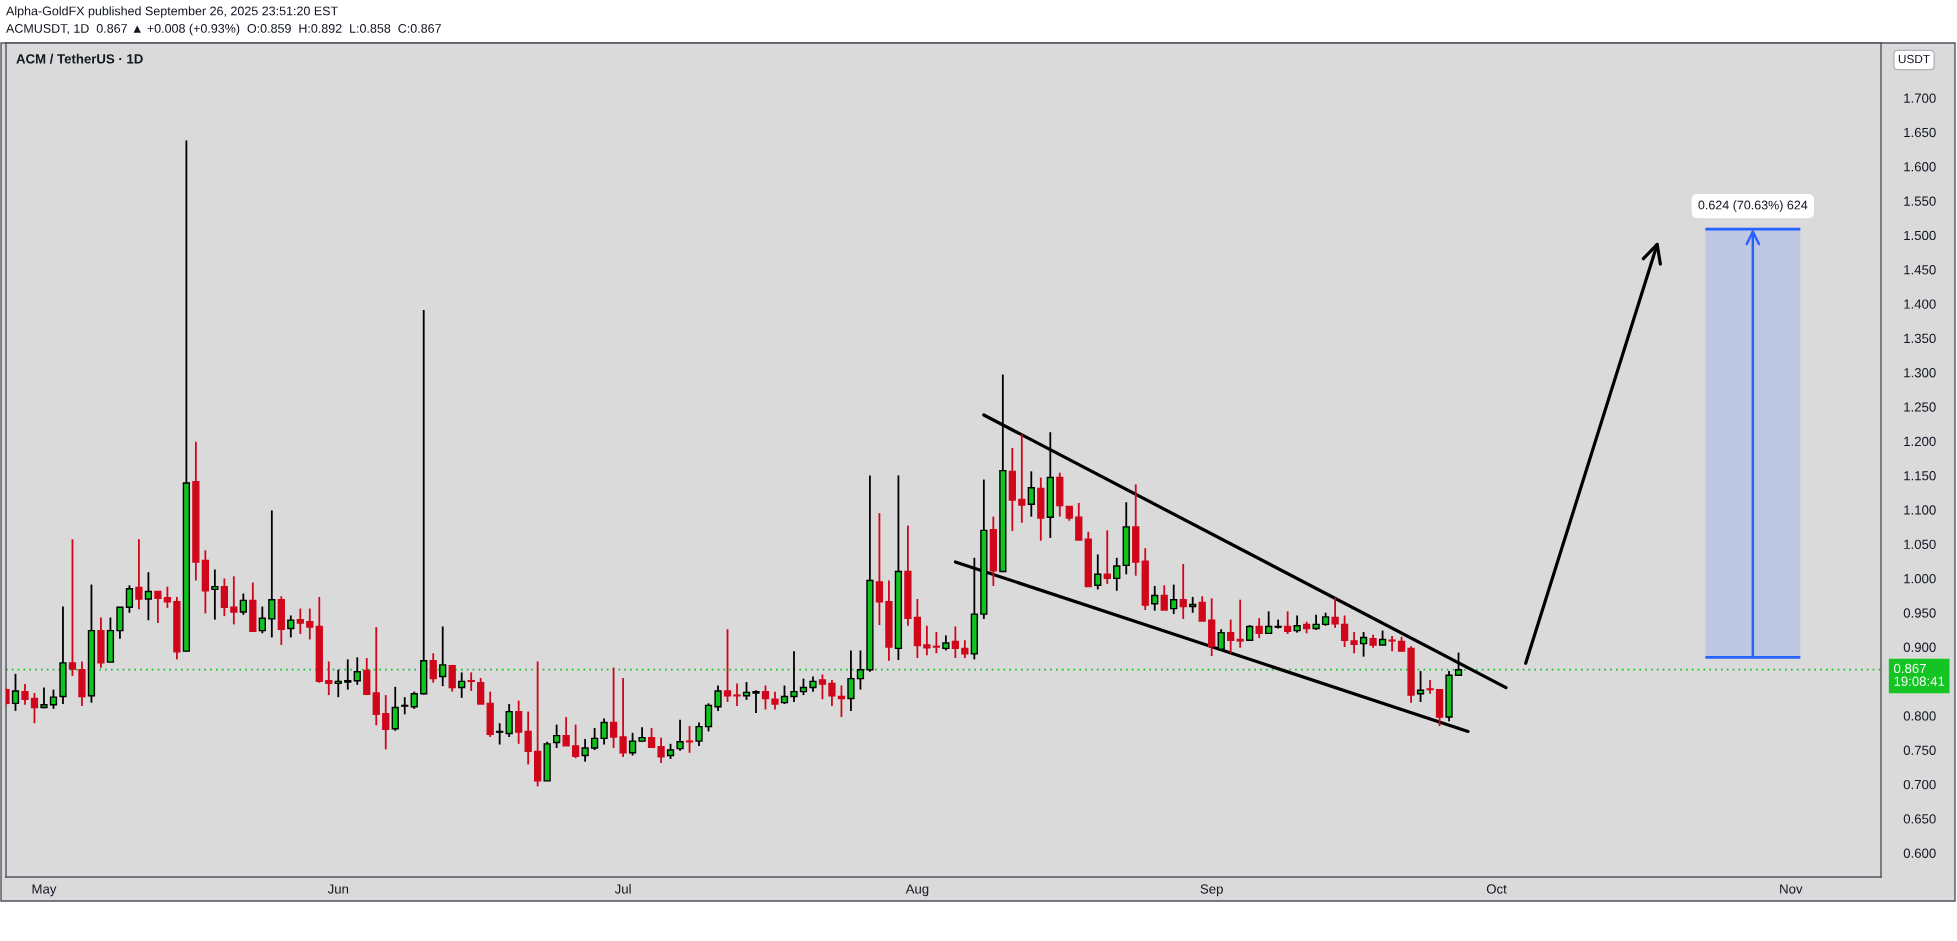 The height and width of the screenshot is (941, 1957). I want to click on y-tick-label: 0.900, so click(1919, 647).